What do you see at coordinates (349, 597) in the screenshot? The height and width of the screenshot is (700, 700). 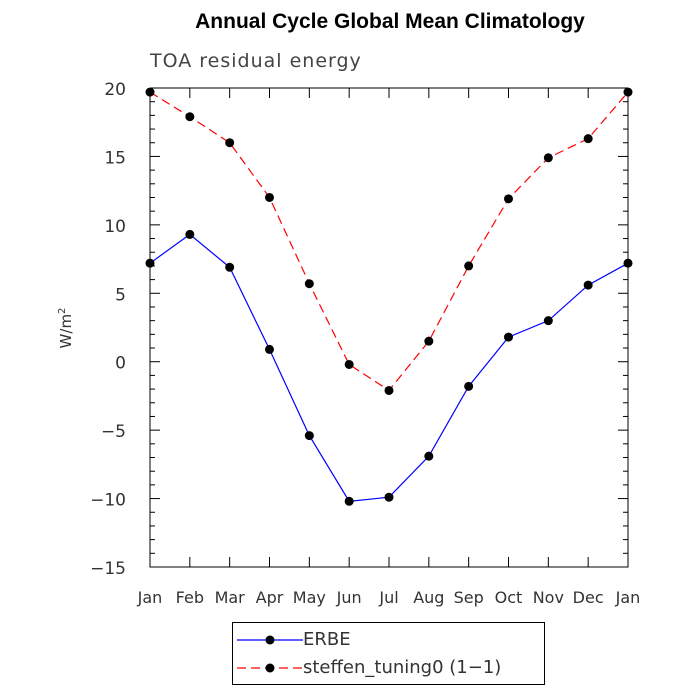 I see `x-tick-label: Jun` at bounding box center [349, 597].